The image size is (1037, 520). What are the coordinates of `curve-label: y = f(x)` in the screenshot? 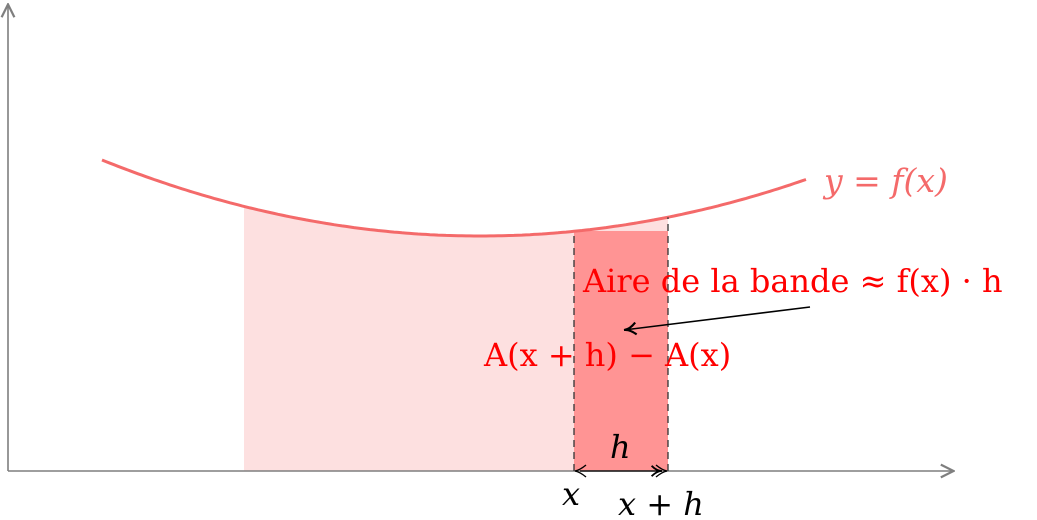 It's located at (885, 180).